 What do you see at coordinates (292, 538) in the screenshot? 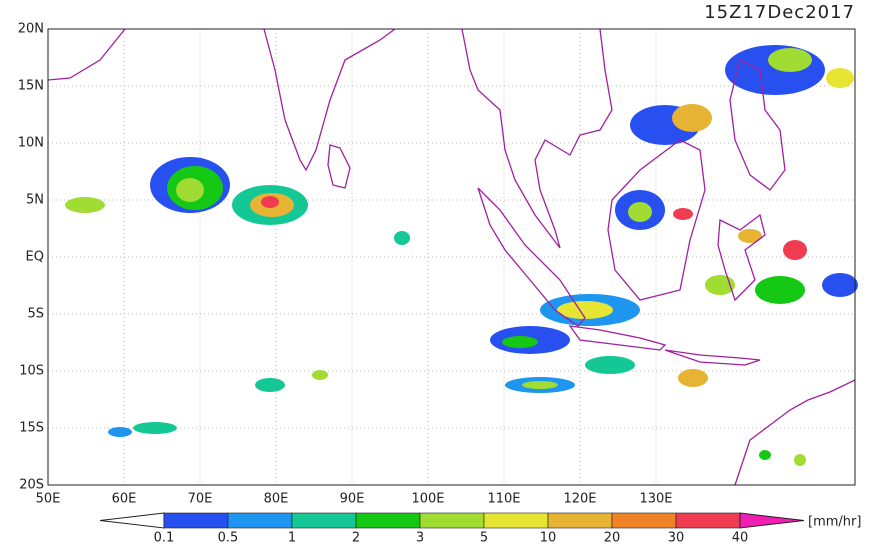
I see `colorbar-label: 1` at bounding box center [292, 538].